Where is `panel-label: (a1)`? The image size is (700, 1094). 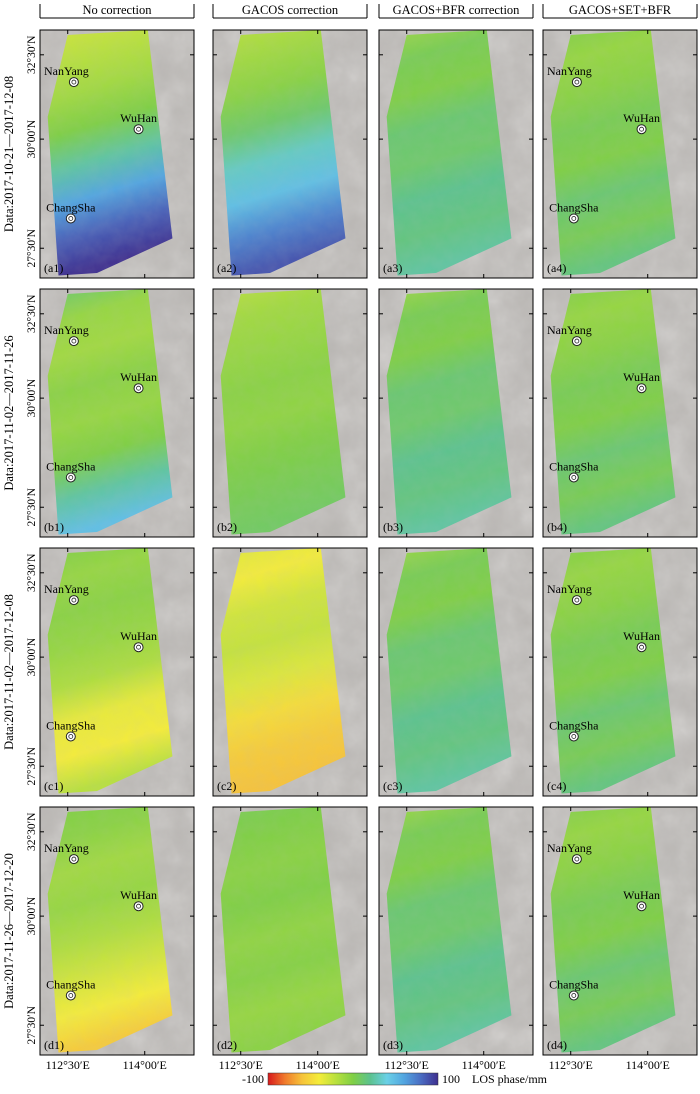
panel-label: (a1) is located at coordinates (53, 268).